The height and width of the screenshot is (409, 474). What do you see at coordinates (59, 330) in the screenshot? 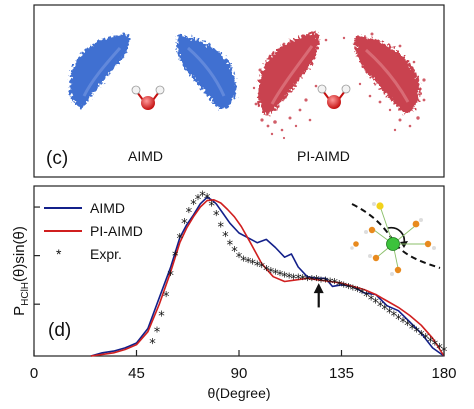
I see `panel-d-label: (d)` at bounding box center [59, 330].